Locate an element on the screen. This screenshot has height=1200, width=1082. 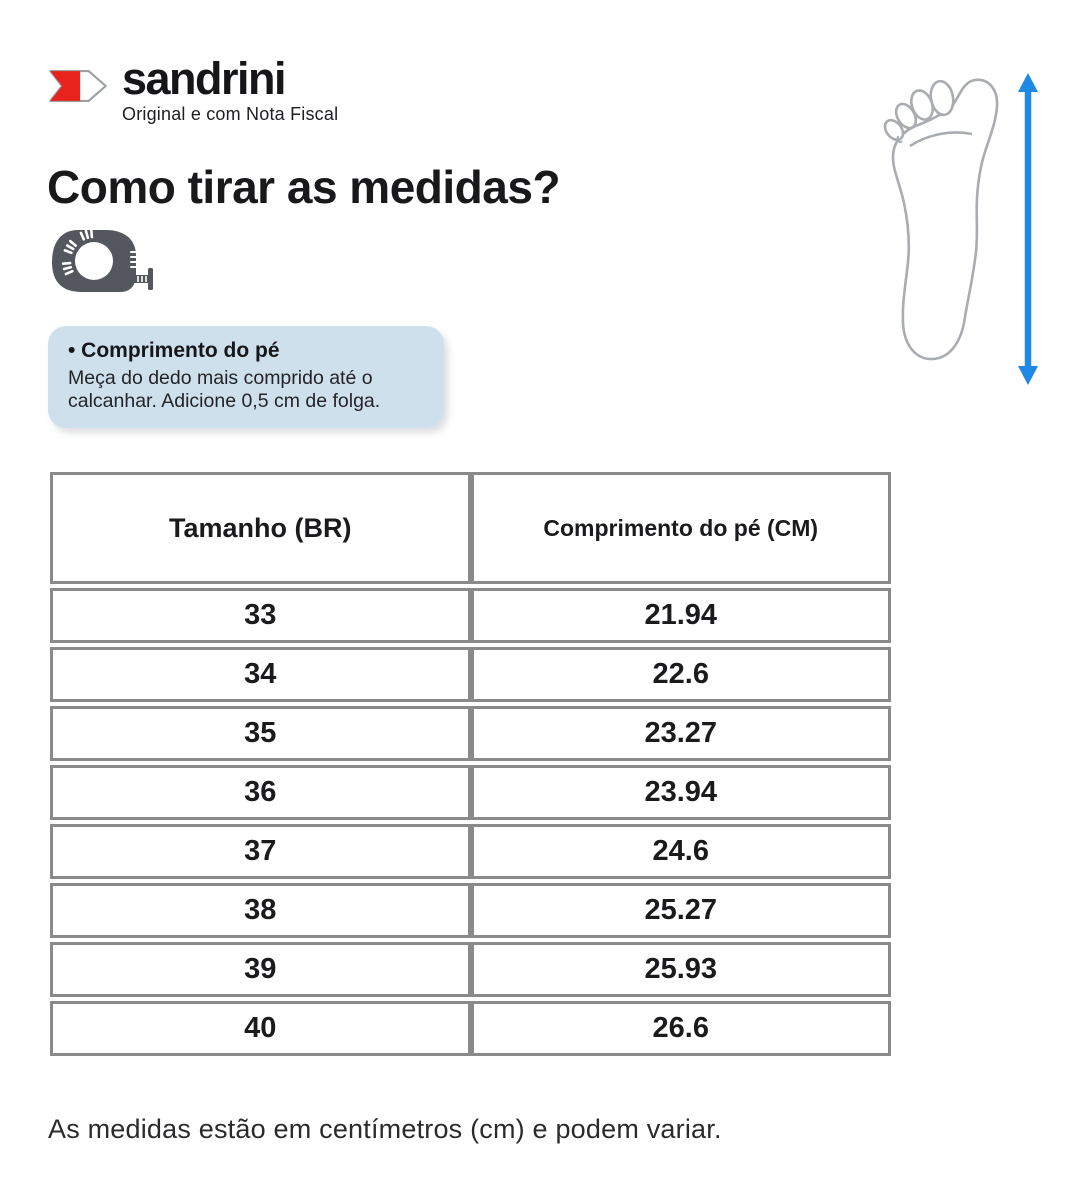
page-title: Como tirar as medidas? is located at coordinates (304, 187).